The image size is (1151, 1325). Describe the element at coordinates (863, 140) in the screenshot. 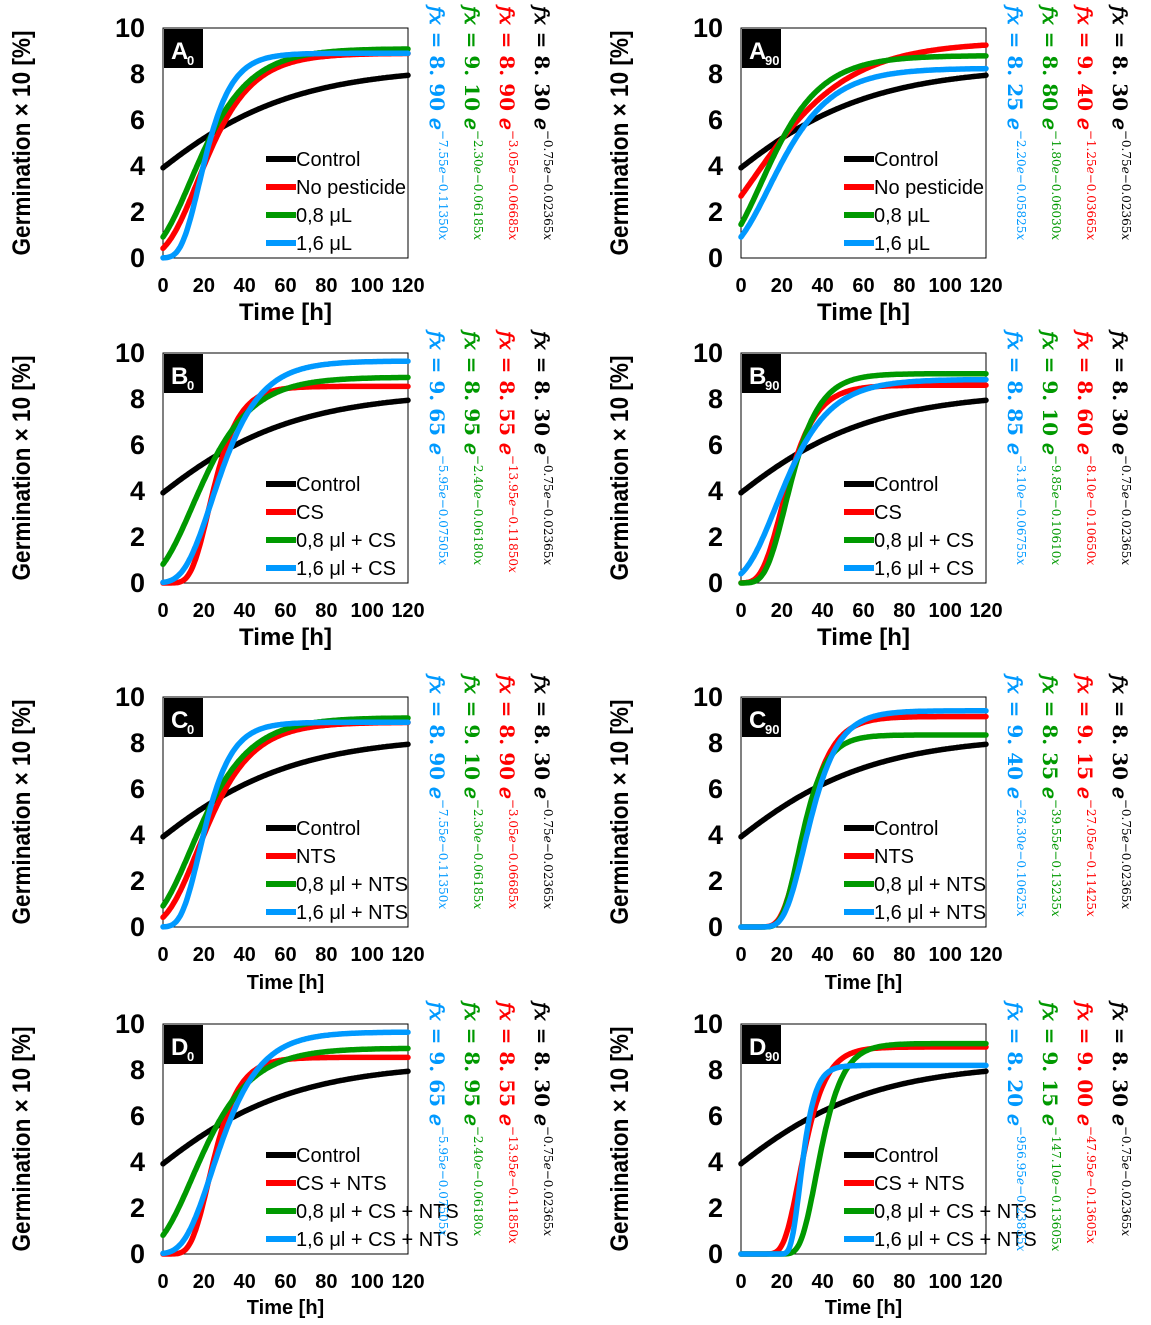

I see `series-line-0-8-l` at that location.